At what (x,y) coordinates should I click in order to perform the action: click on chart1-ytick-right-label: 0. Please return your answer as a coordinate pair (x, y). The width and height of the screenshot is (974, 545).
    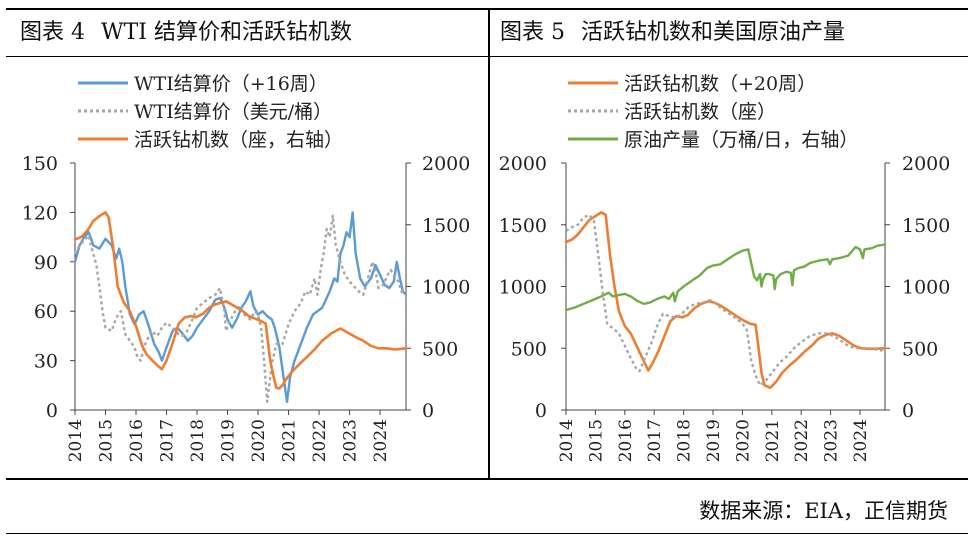
    Looking at the image, I should click on (428, 411).